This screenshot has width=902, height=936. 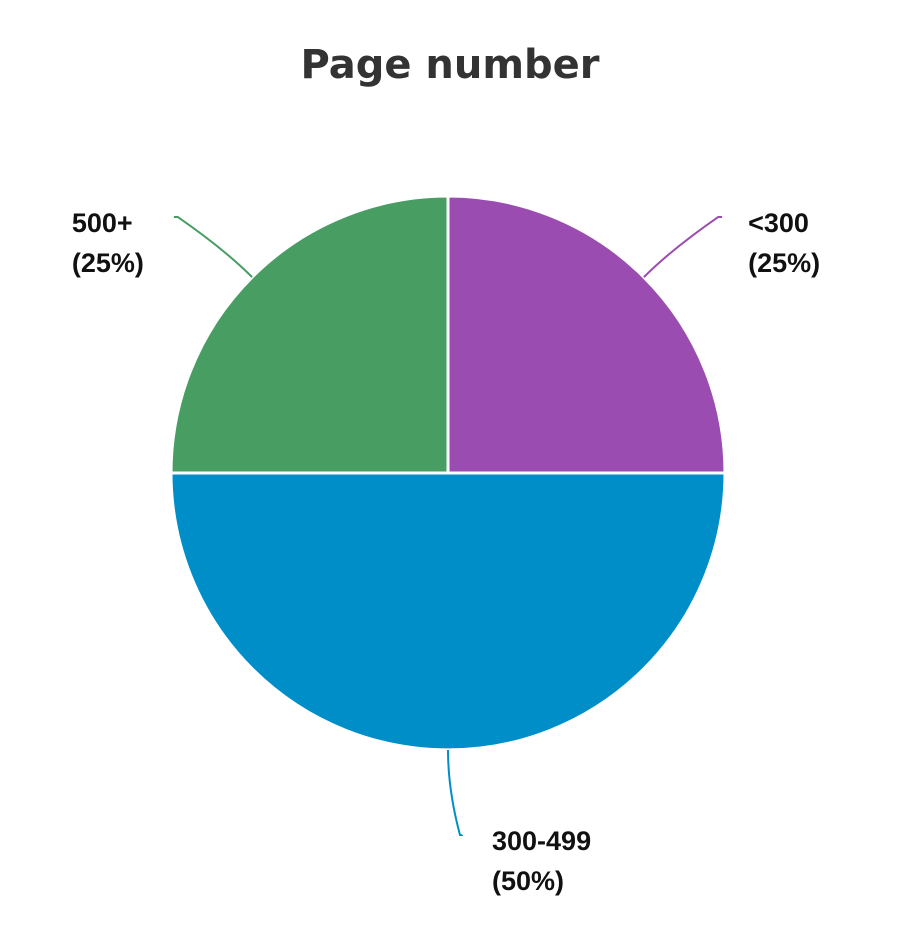 I want to click on slice-value-label: (50%), so click(x=528, y=881).